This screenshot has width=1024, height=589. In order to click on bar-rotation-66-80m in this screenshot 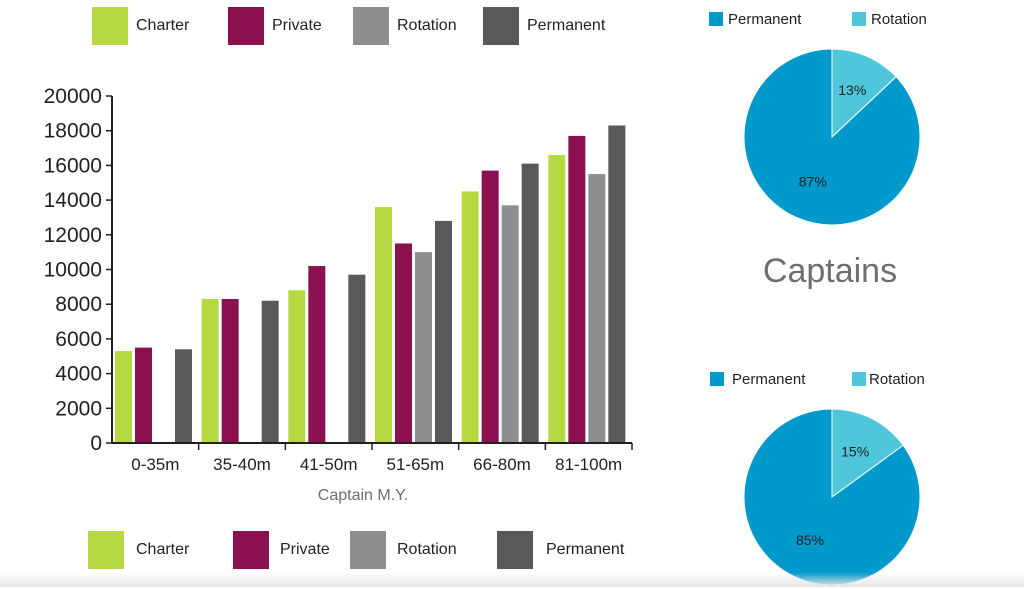, I will do `click(510, 324)`.